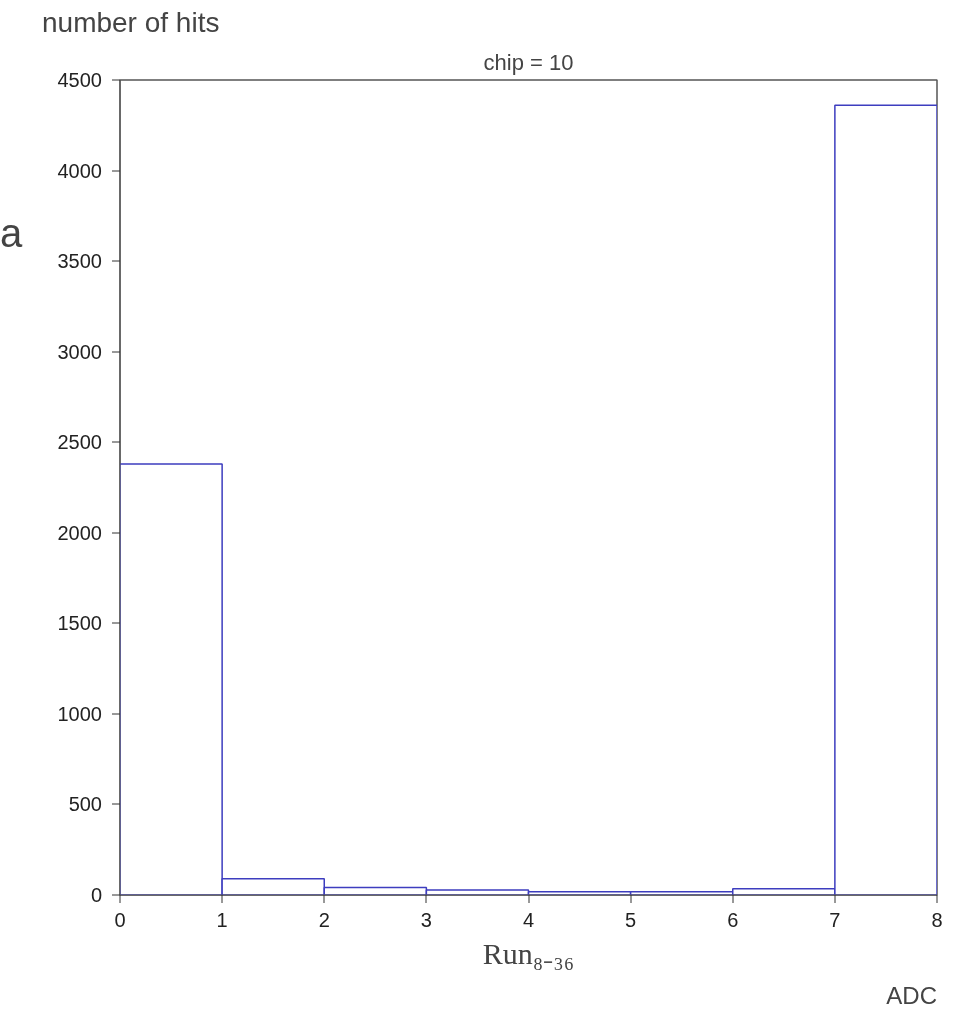 The height and width of the screenshot is (1014, 958). What do you see at coordinates (80, 351) in the screenshot?
I see `y-tick-label: 3000` at bounding box center [80, 351].